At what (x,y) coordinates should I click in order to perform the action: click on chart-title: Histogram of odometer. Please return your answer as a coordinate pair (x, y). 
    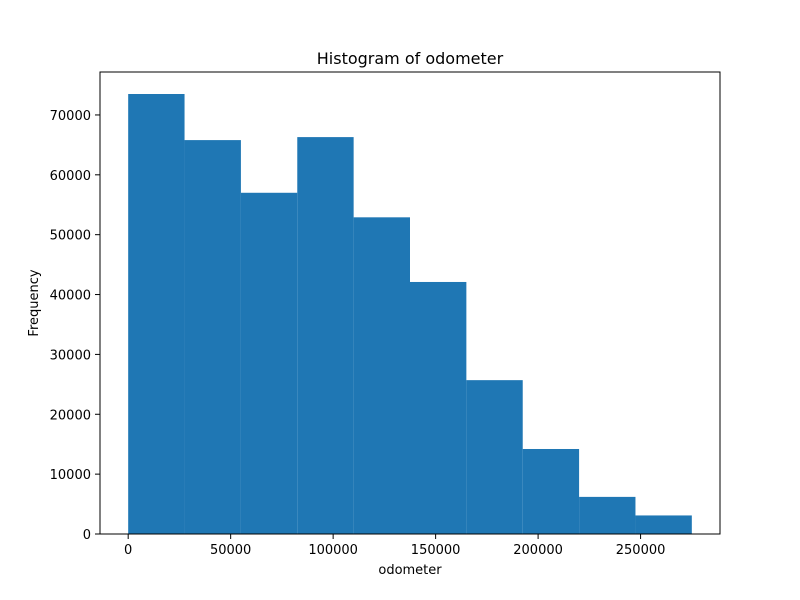
    Looking at the image, I should click on (410, 58).